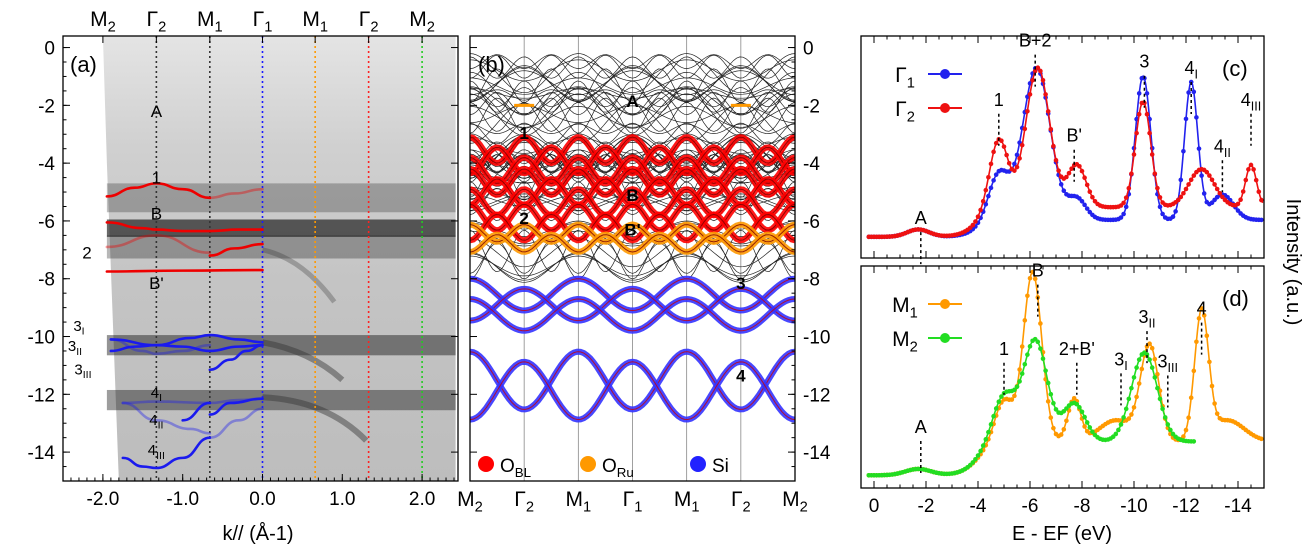 The width and height of the screenshot is (1305, 550). What do you see at coordinates (1235, 68) in the screenshot?
I see `panel-c-label: (c)` at bounding box center [1235, 68].